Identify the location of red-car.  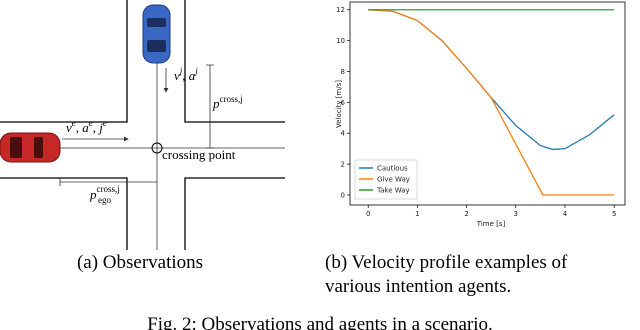
(30, 147).